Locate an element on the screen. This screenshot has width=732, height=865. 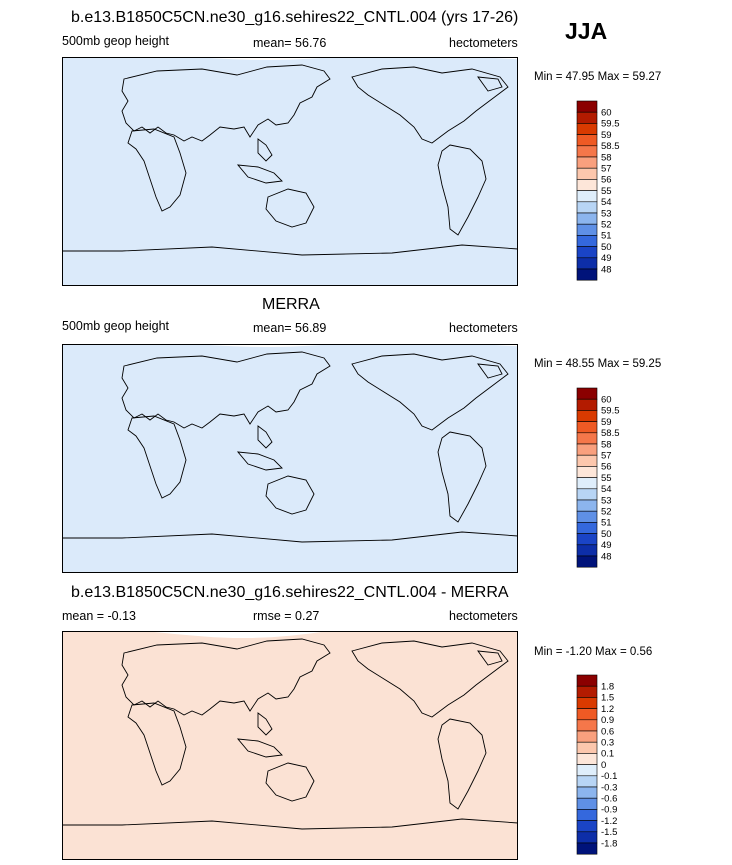
panel-1-mean-label: mean= 56.76 is located at coordinates (289, 43).